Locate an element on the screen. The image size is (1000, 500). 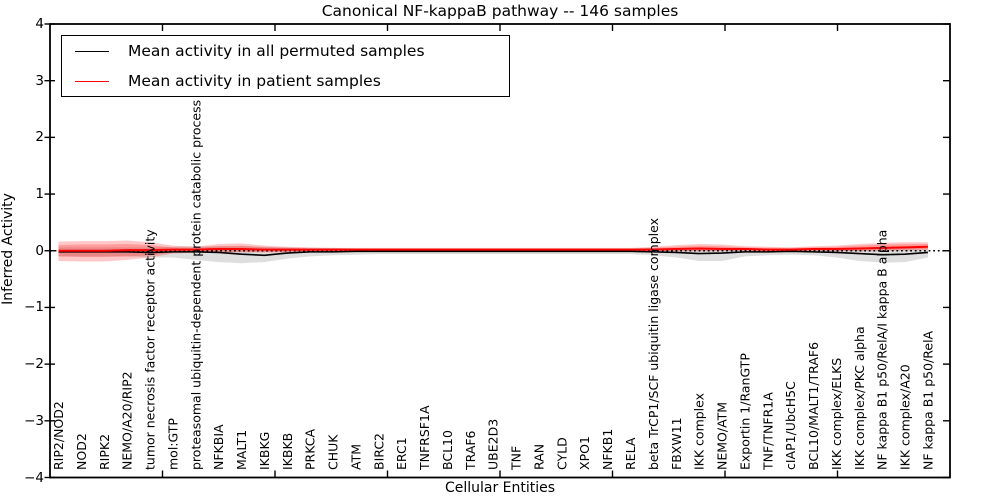
x-tick-label: NOD2 is located at coordinates (81, 451).